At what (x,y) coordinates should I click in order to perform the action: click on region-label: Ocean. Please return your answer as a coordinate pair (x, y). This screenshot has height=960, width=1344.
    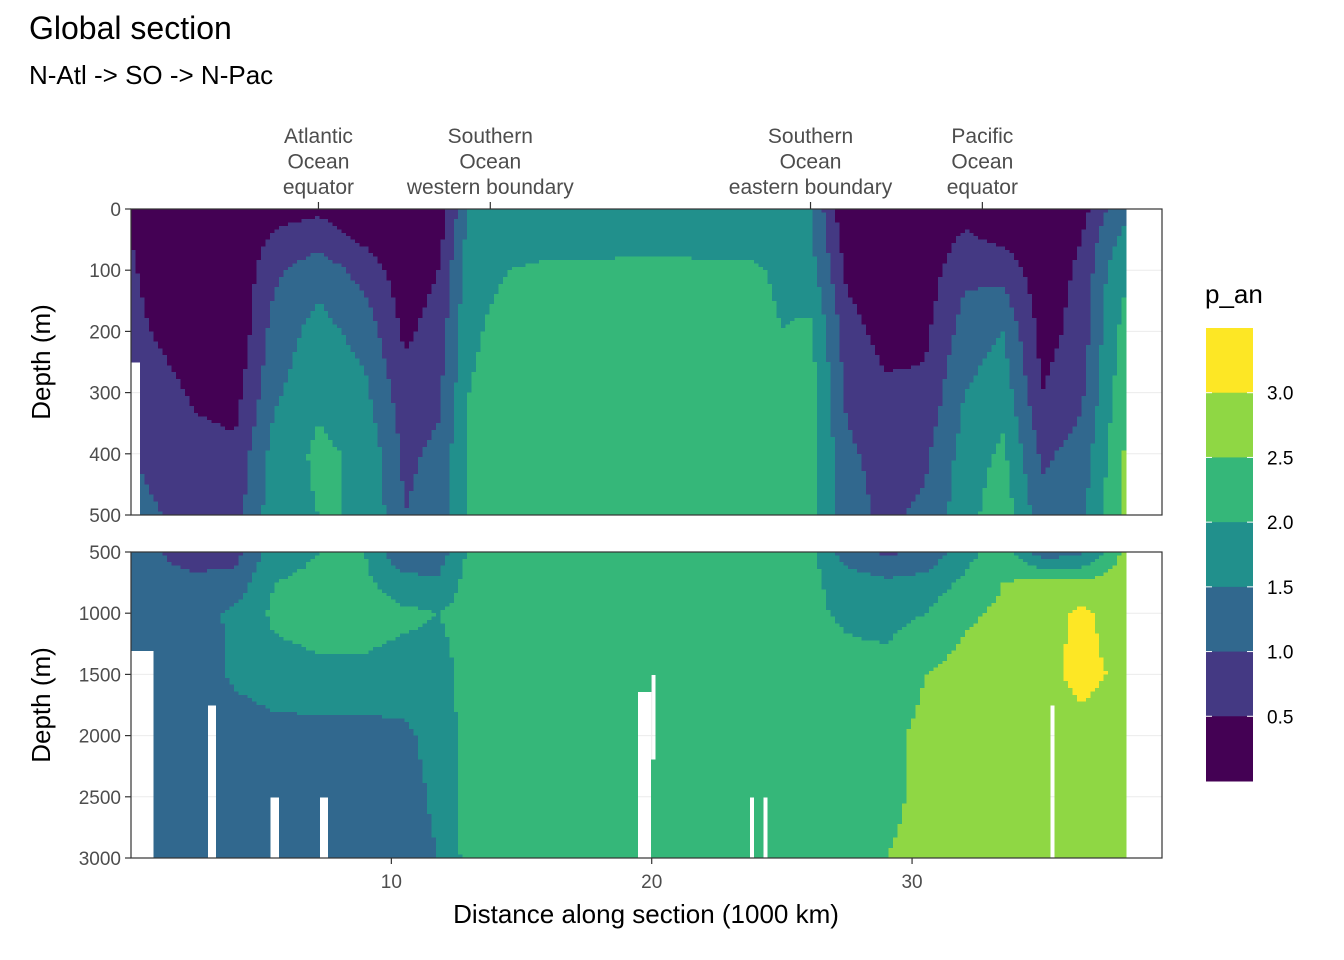
    Looking at the image, I should click on (811, 162).